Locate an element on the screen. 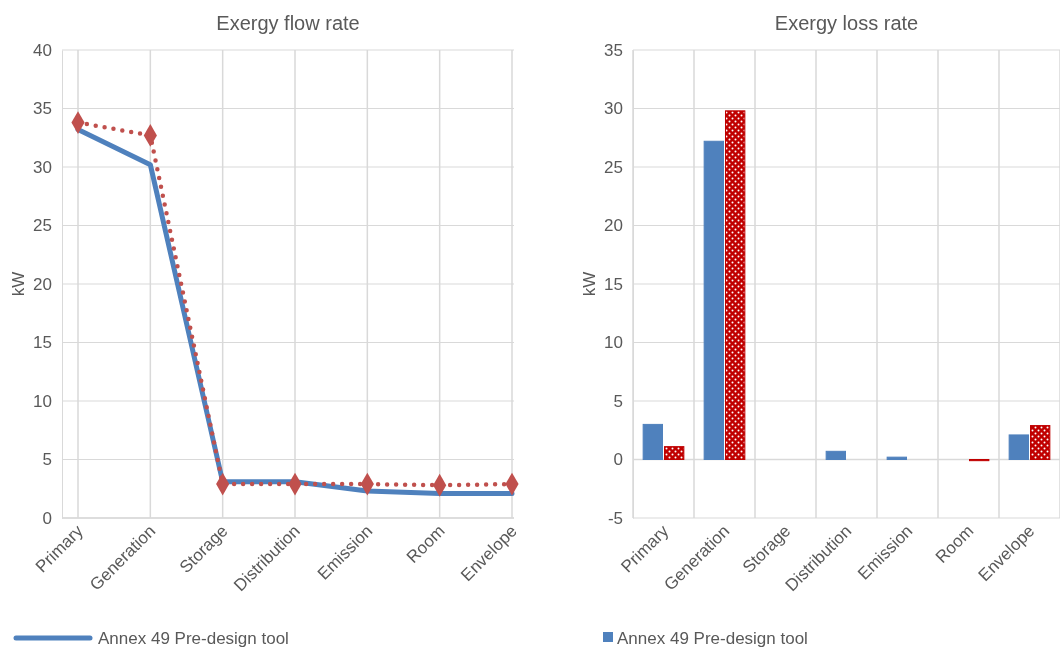 The height and width of the screenshot is (653, 1060). chart-title: Exergy flow rate is located at coordinates (288, 23).